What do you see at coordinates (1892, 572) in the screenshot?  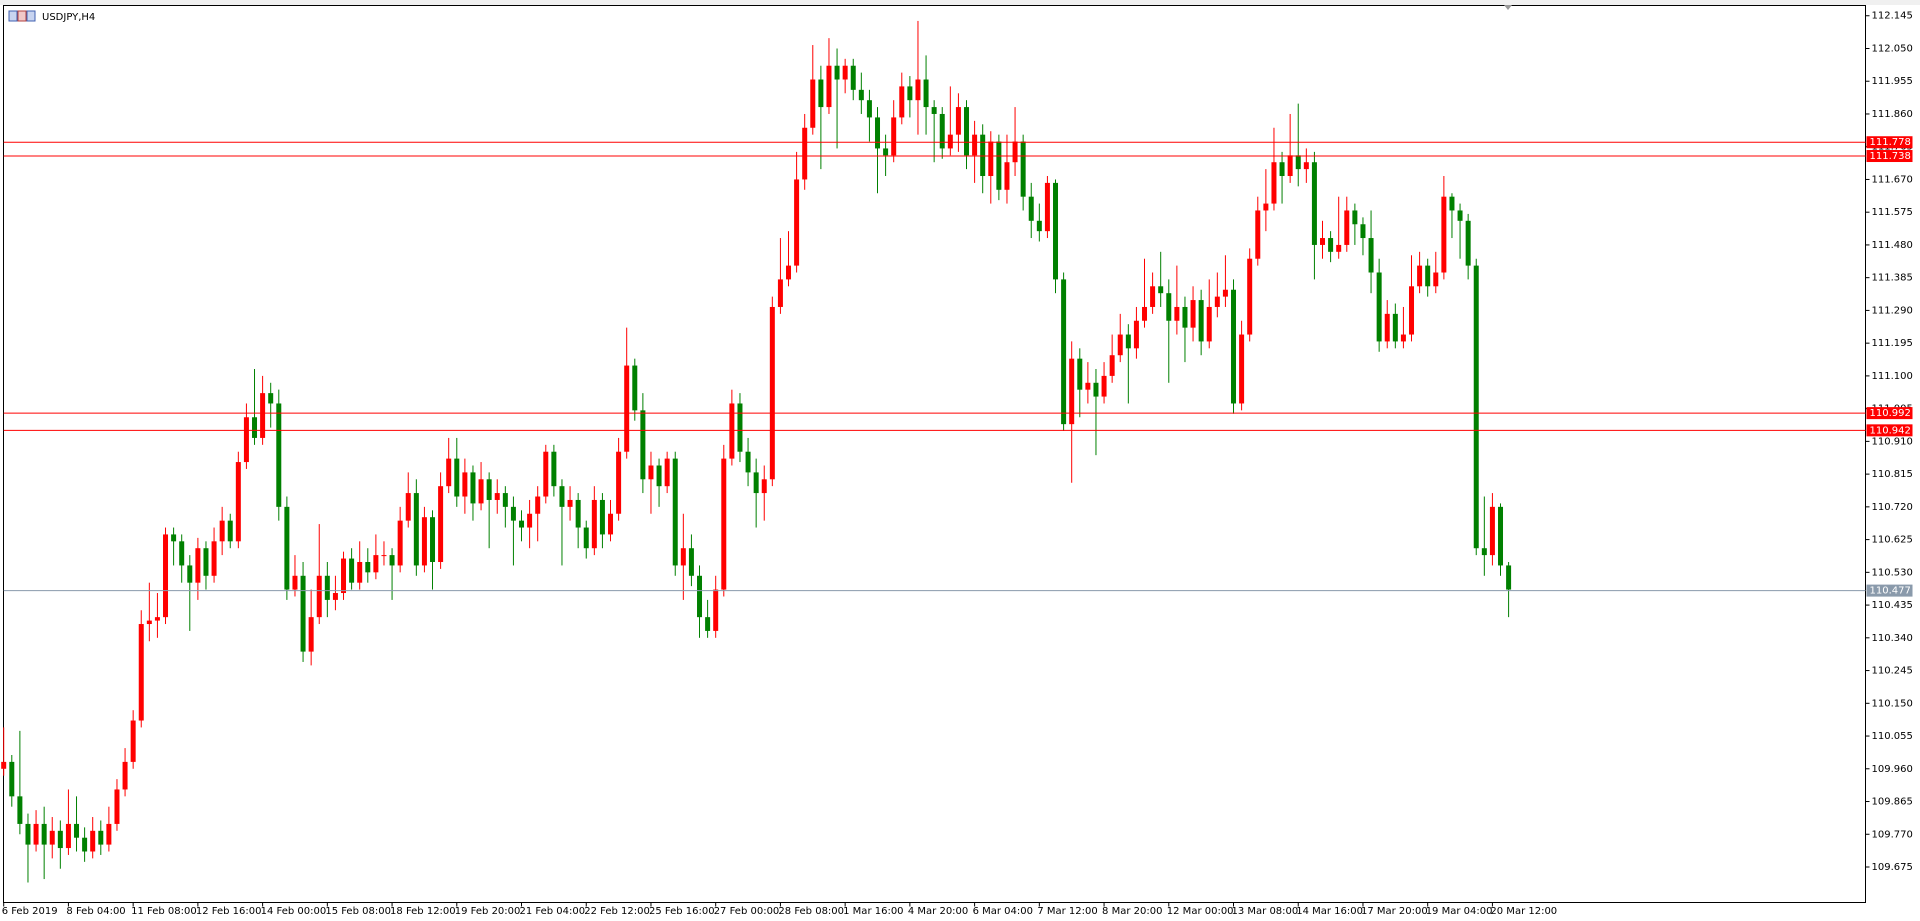 I see `y-tick-label: 110.530` at bounding box center [1892, 572].